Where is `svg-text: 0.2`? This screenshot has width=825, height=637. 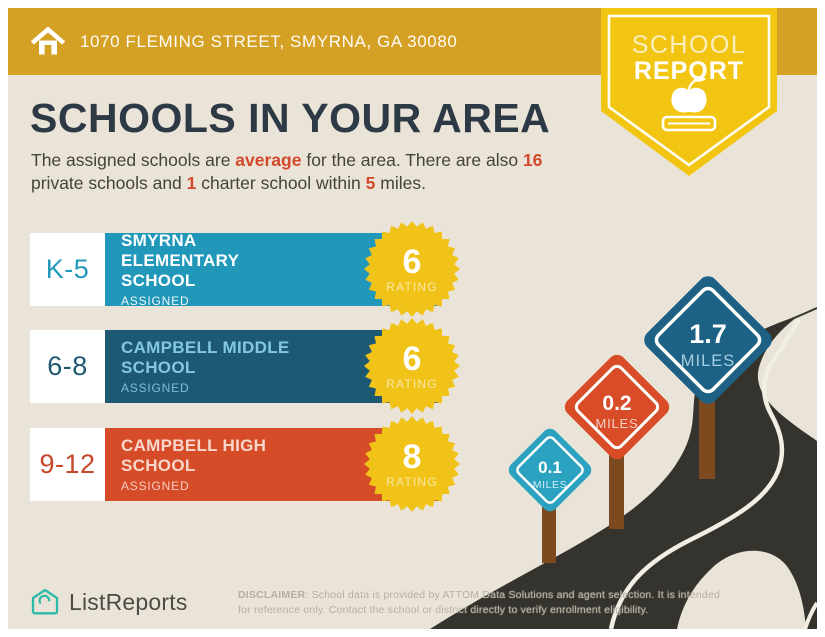
svg-text: 0.2 is located at coordinates (616, 403).